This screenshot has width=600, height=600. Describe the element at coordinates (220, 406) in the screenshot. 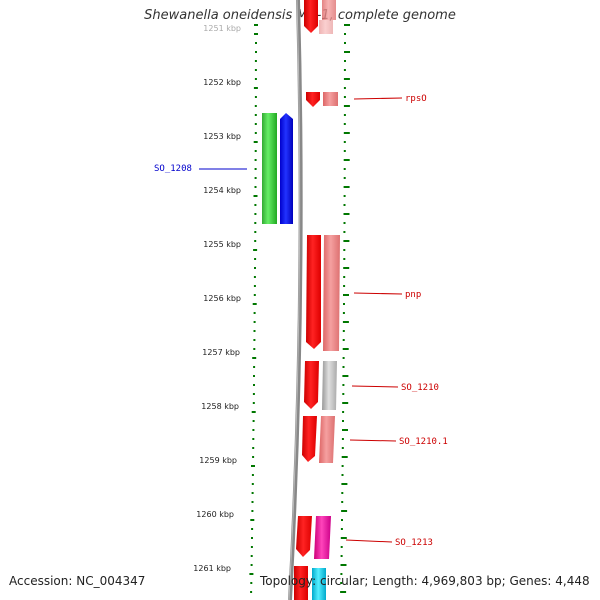

I see `tick-label: 1258 kbp` at that location.